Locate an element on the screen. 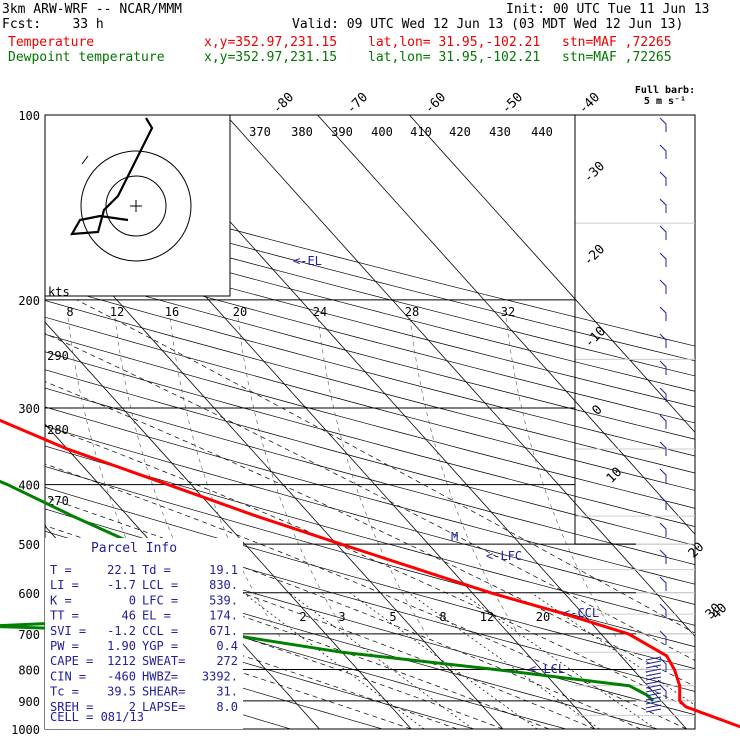  parcel-info-value: 539. is located at coordinates (223, 600).